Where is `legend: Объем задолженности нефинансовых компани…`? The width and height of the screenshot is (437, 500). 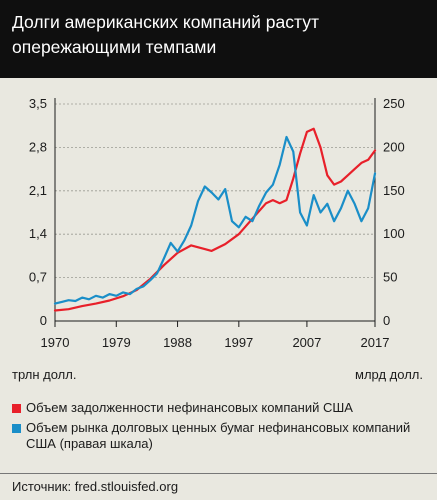 legend: Объем задолженности нефинансовых компани… is located at coordinates (219, 428).